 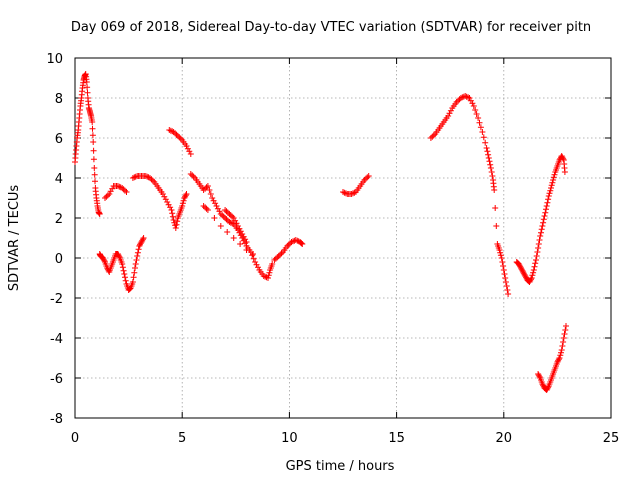 I want to click on y-tick-label: 6, so click(x=59, y=139).